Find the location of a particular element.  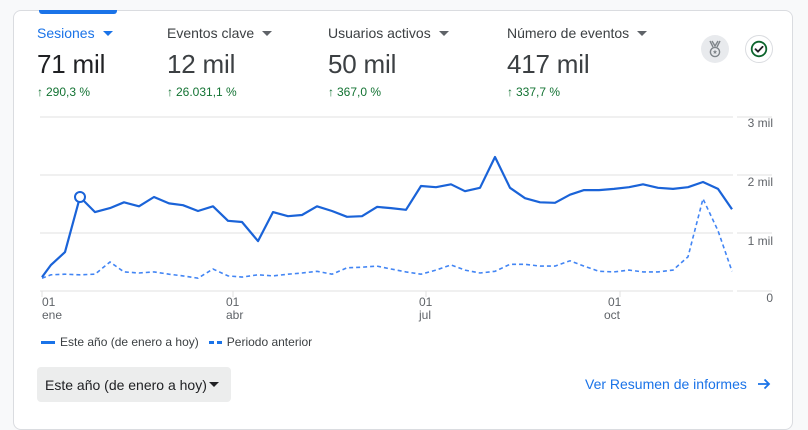

medal-icon is located at coordinates (715, 49).